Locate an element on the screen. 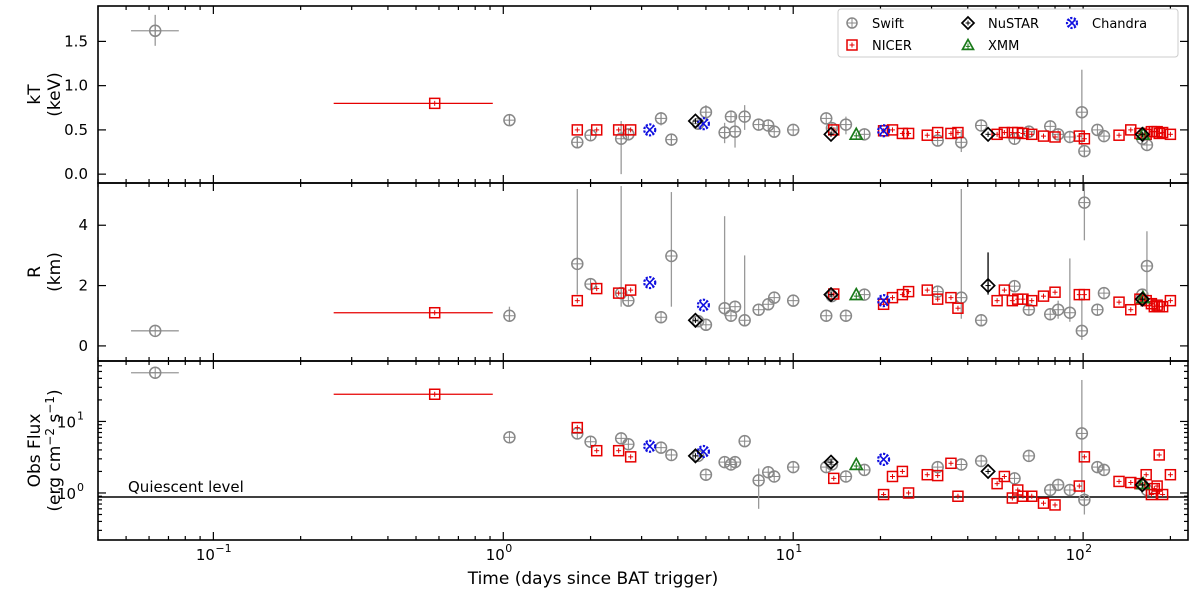 The height and width of the screenshot is (591, 1190). y-axis-title-R-1: R is located at coordinates (35, 272).